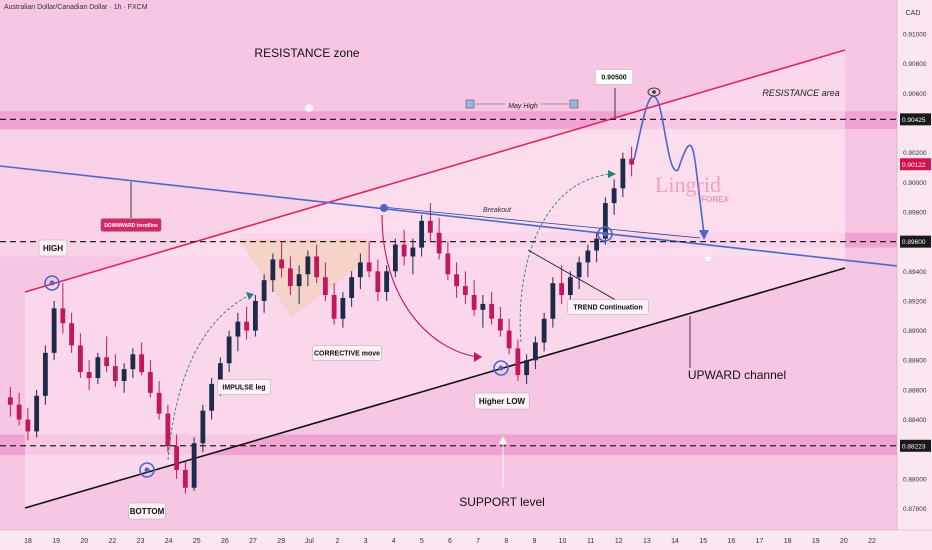  I want to click on bottom-marker, so click(147, 470).